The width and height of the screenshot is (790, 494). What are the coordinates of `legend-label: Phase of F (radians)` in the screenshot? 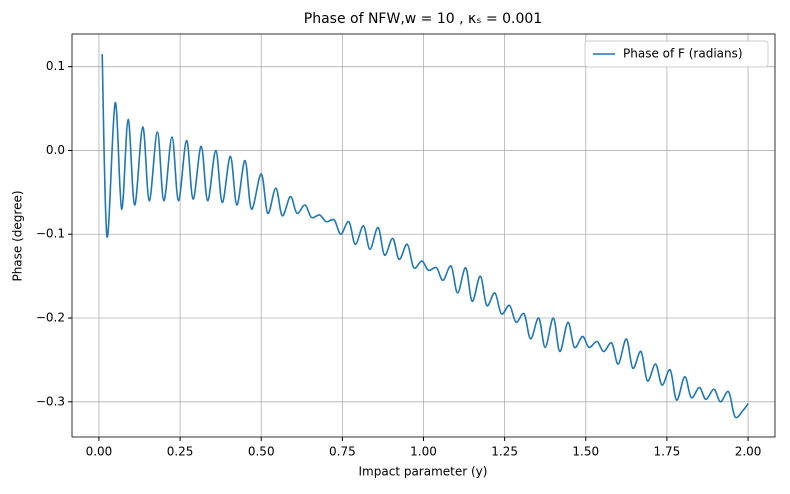 It's located at (683, 54).